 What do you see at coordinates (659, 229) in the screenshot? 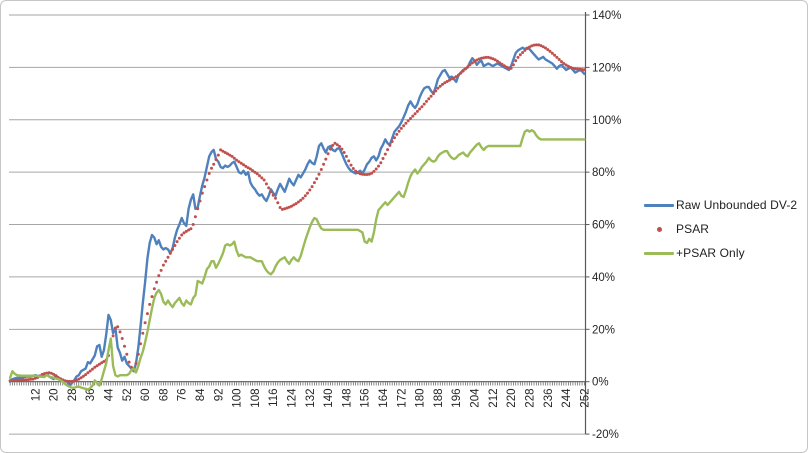
I see `legend-dot-marker-red` at bounding box center [659, 229].